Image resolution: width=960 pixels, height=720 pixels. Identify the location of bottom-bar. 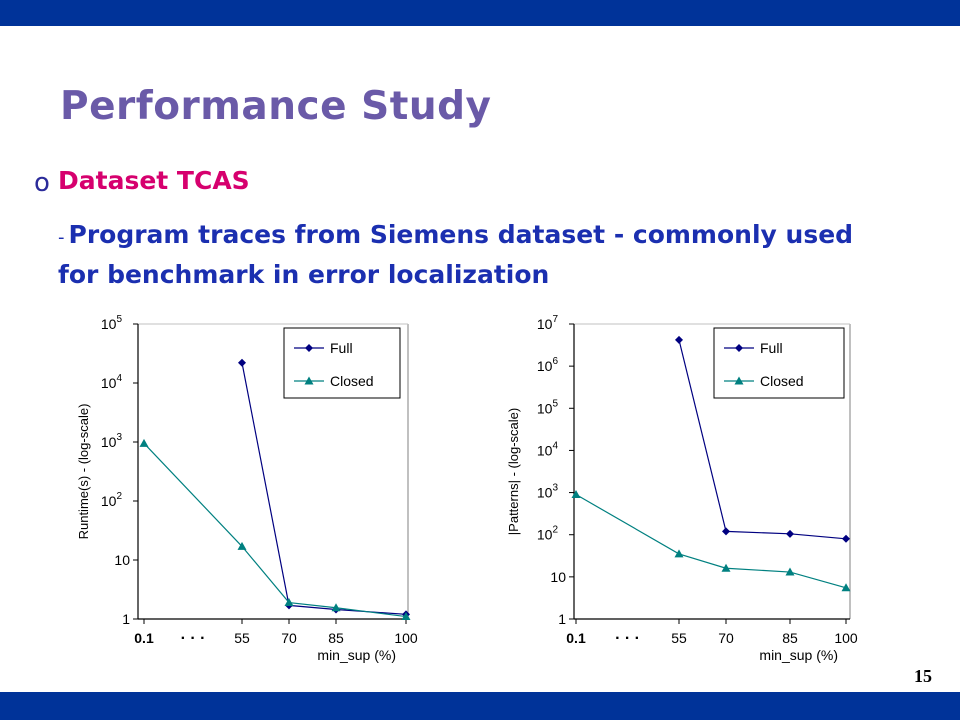
(480, 706).